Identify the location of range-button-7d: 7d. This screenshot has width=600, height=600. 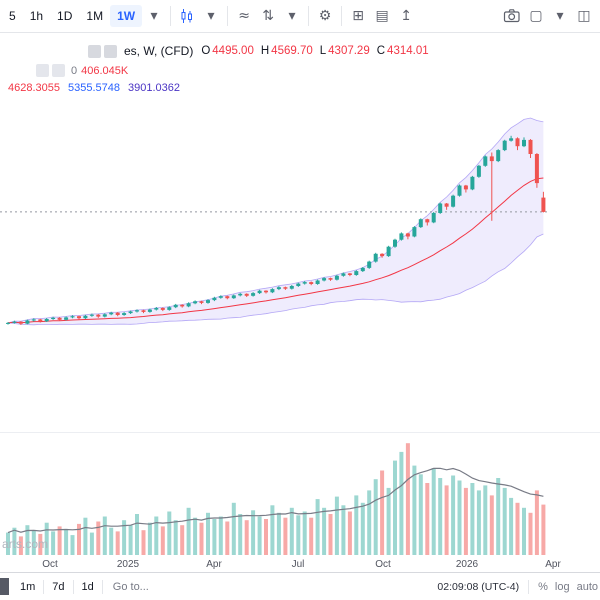
(58, 586).